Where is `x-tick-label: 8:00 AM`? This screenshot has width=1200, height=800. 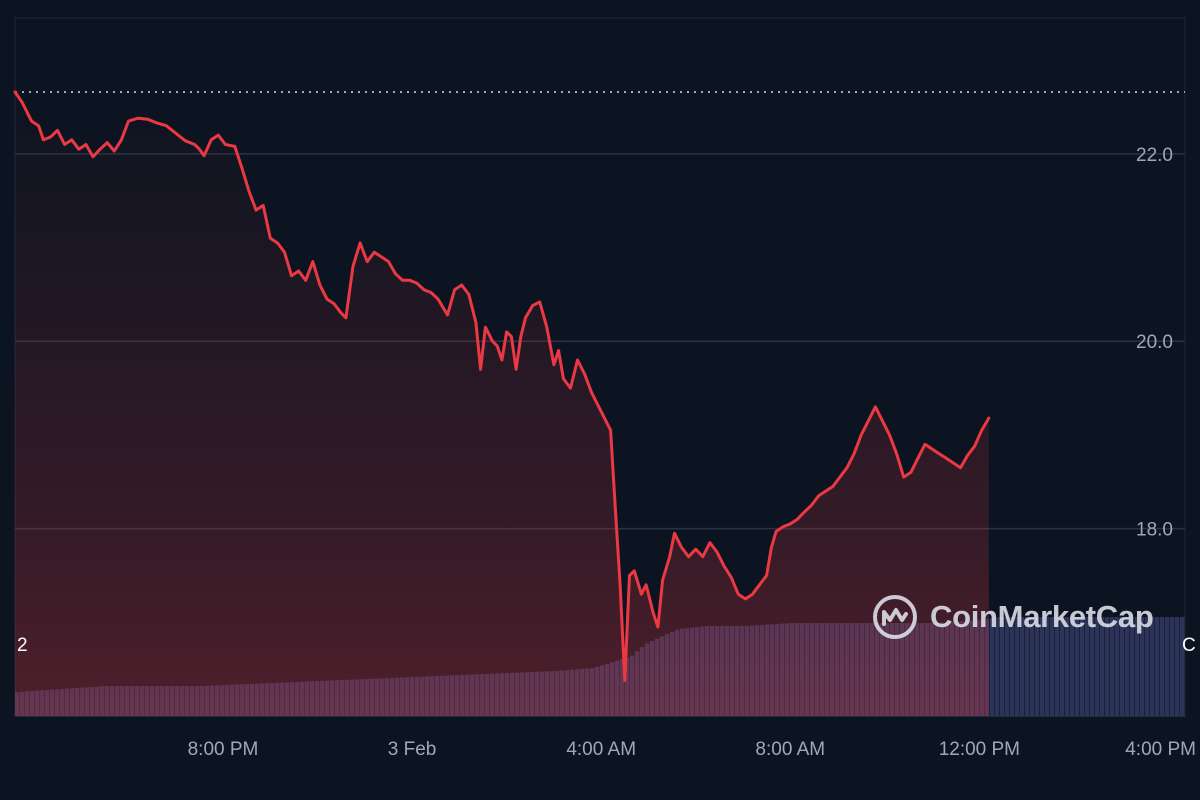
x-tick-label: 8:00 AM is located at coordinates (790, 749).